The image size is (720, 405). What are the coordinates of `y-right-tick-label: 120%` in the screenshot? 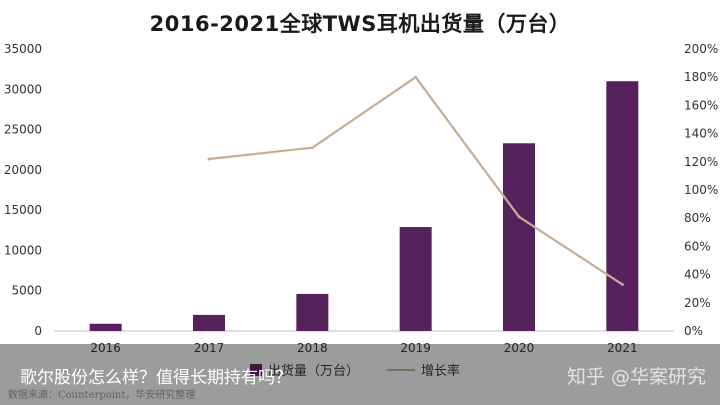 It's located at (701, 162).